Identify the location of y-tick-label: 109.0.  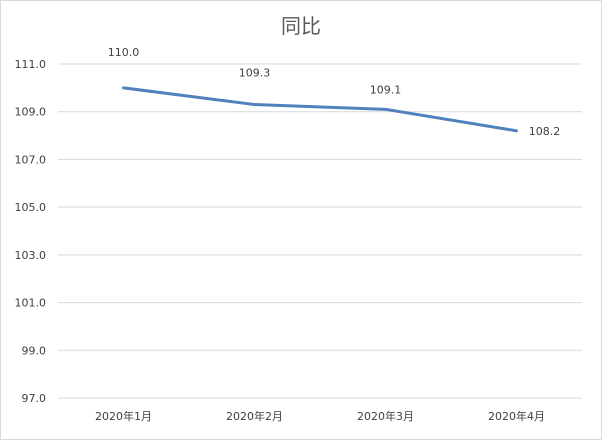
(31, 112).